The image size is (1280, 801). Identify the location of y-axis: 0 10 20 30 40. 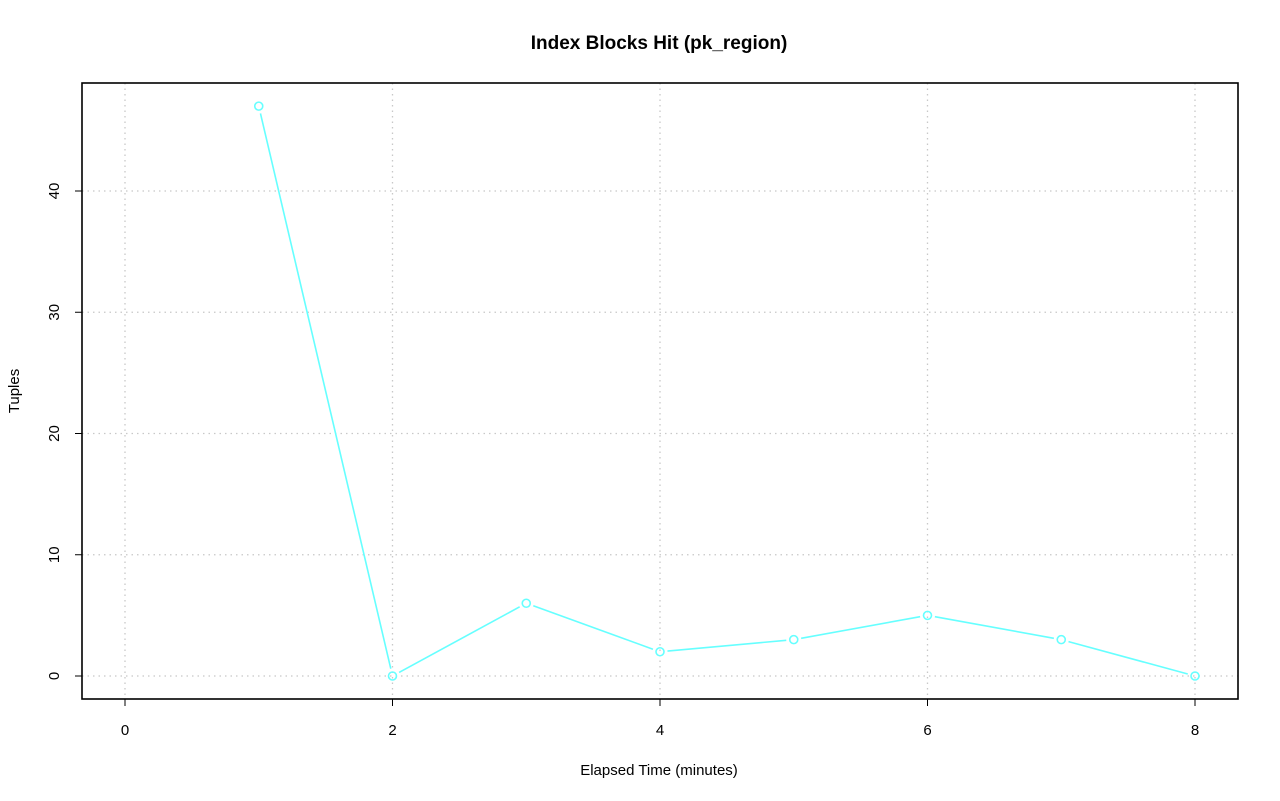
(64, 431).